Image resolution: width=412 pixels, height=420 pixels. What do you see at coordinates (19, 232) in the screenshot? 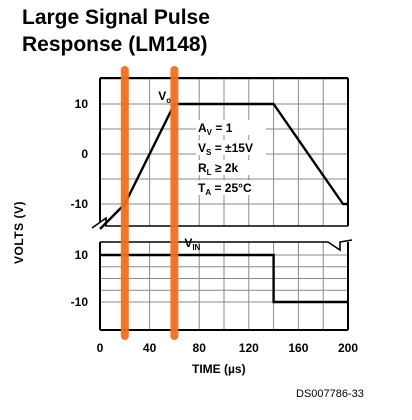
I see `y-axis-label: VOLTS (V)` at bounding box center [19, 232].